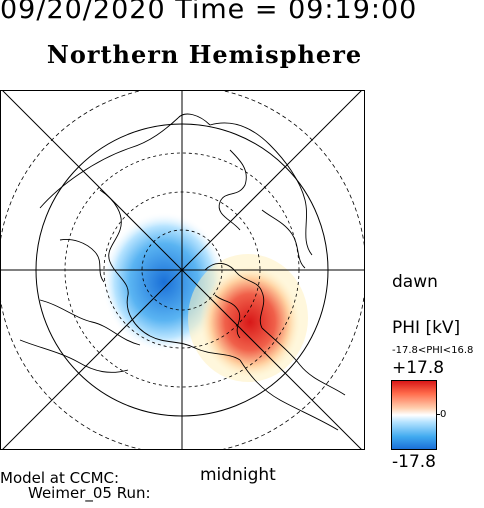 Image resolution: width=484 pixels, height=508 pixels. What do you see at coordinates (426, 328) in the screenshot?
I see `colorbar-title: PHI [kV]` at bounding box center [426, 328].